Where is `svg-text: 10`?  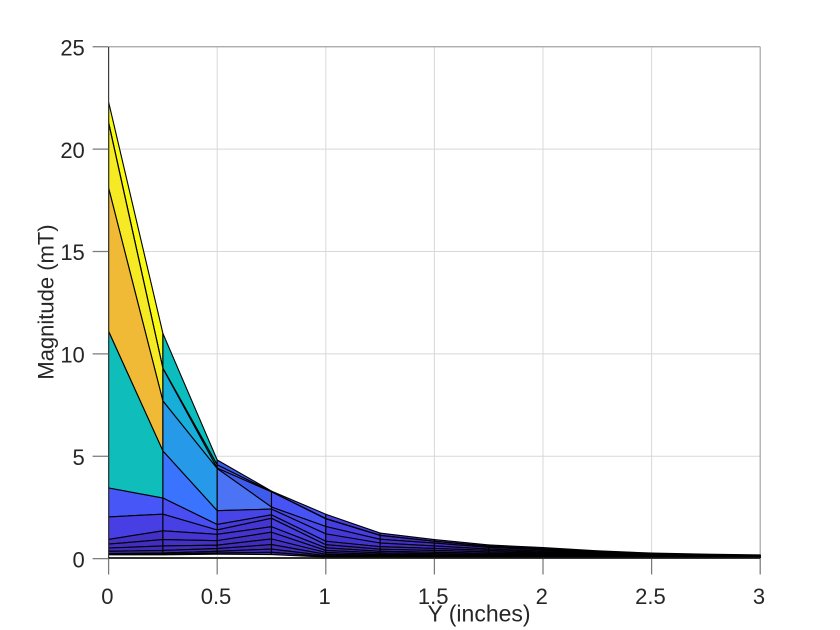 svg-text: 10 is located at coordinates (72, 355).